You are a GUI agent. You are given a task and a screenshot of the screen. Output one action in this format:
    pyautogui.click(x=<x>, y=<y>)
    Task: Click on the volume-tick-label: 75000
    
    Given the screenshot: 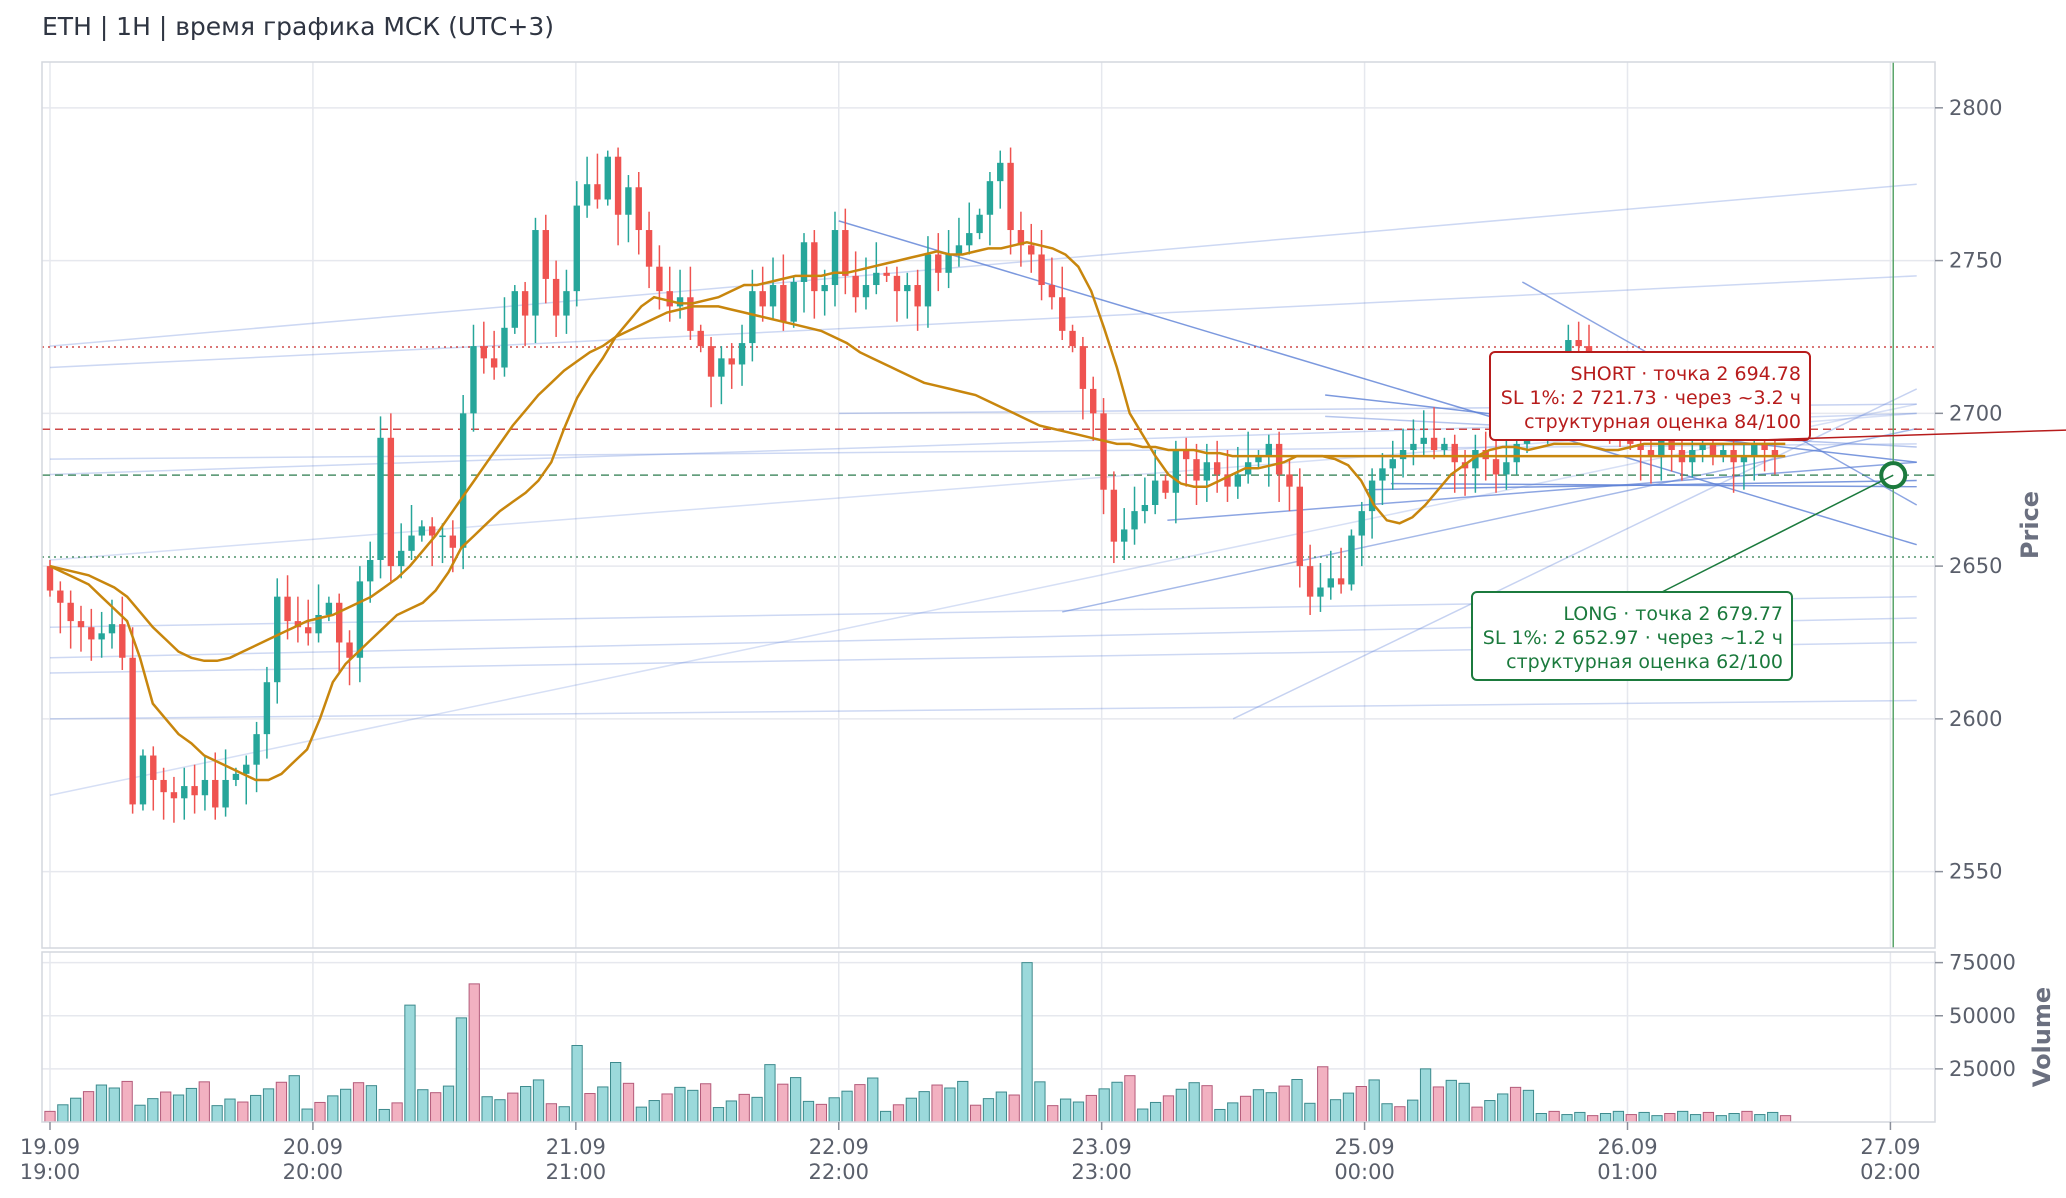 What is the action you would take?
    pyautogui.click(x=1982, y=963)
    